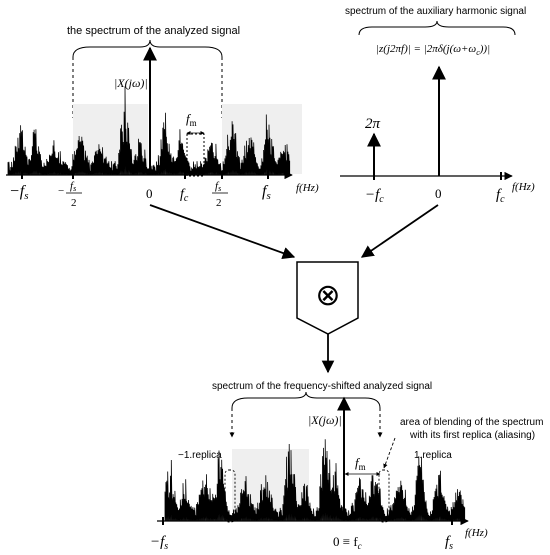 This screenshot has height=555, width=550. I want to click on tick-label-fc: fc, so click(184, 195).